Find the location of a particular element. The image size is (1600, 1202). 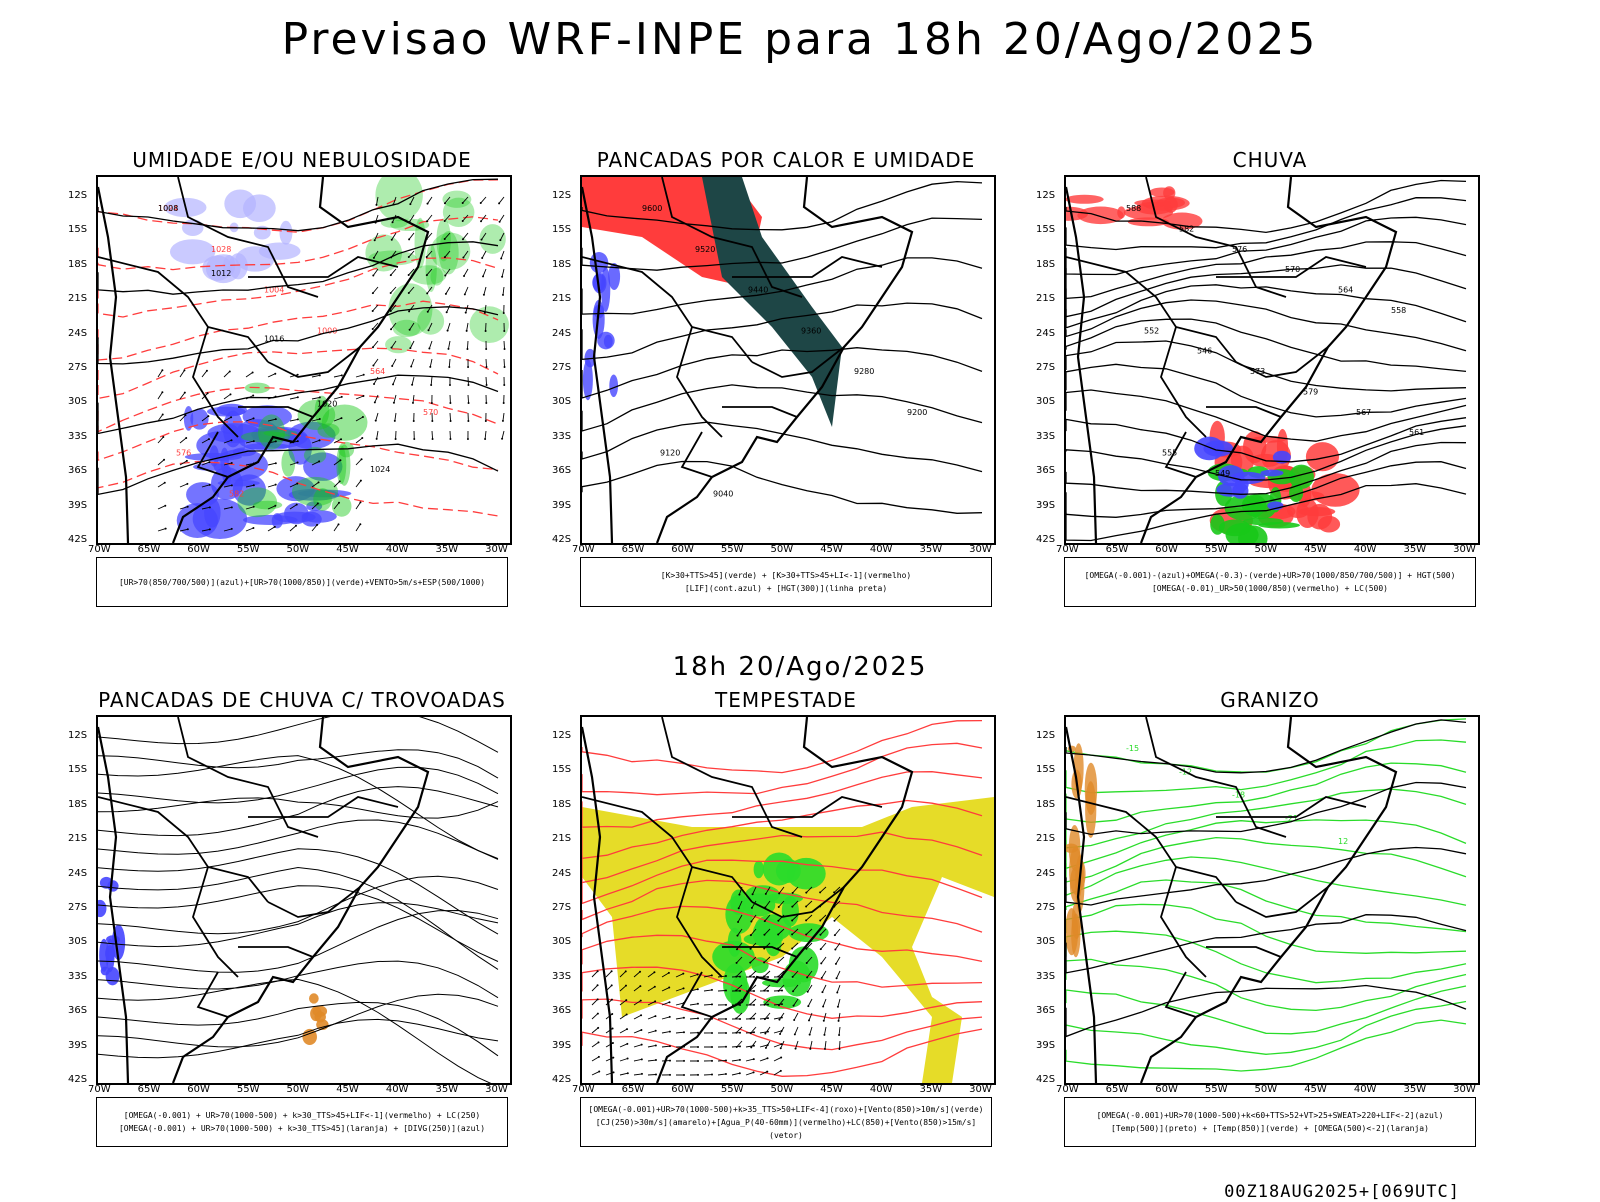

lat-tick-label: 36S is located at coordinates (77, 470).